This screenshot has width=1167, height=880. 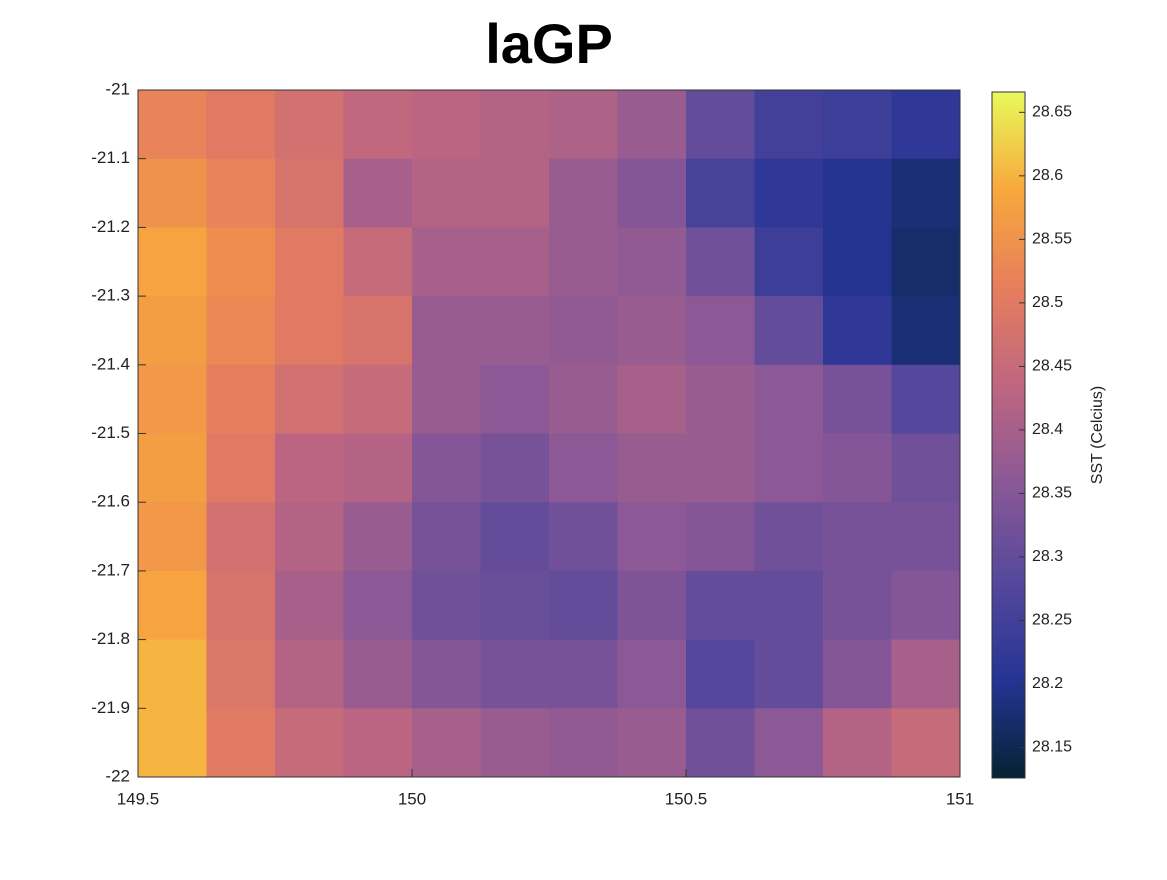 I want to click on colorbar-tick-label: 28.65, so click(x=1052, y=112).